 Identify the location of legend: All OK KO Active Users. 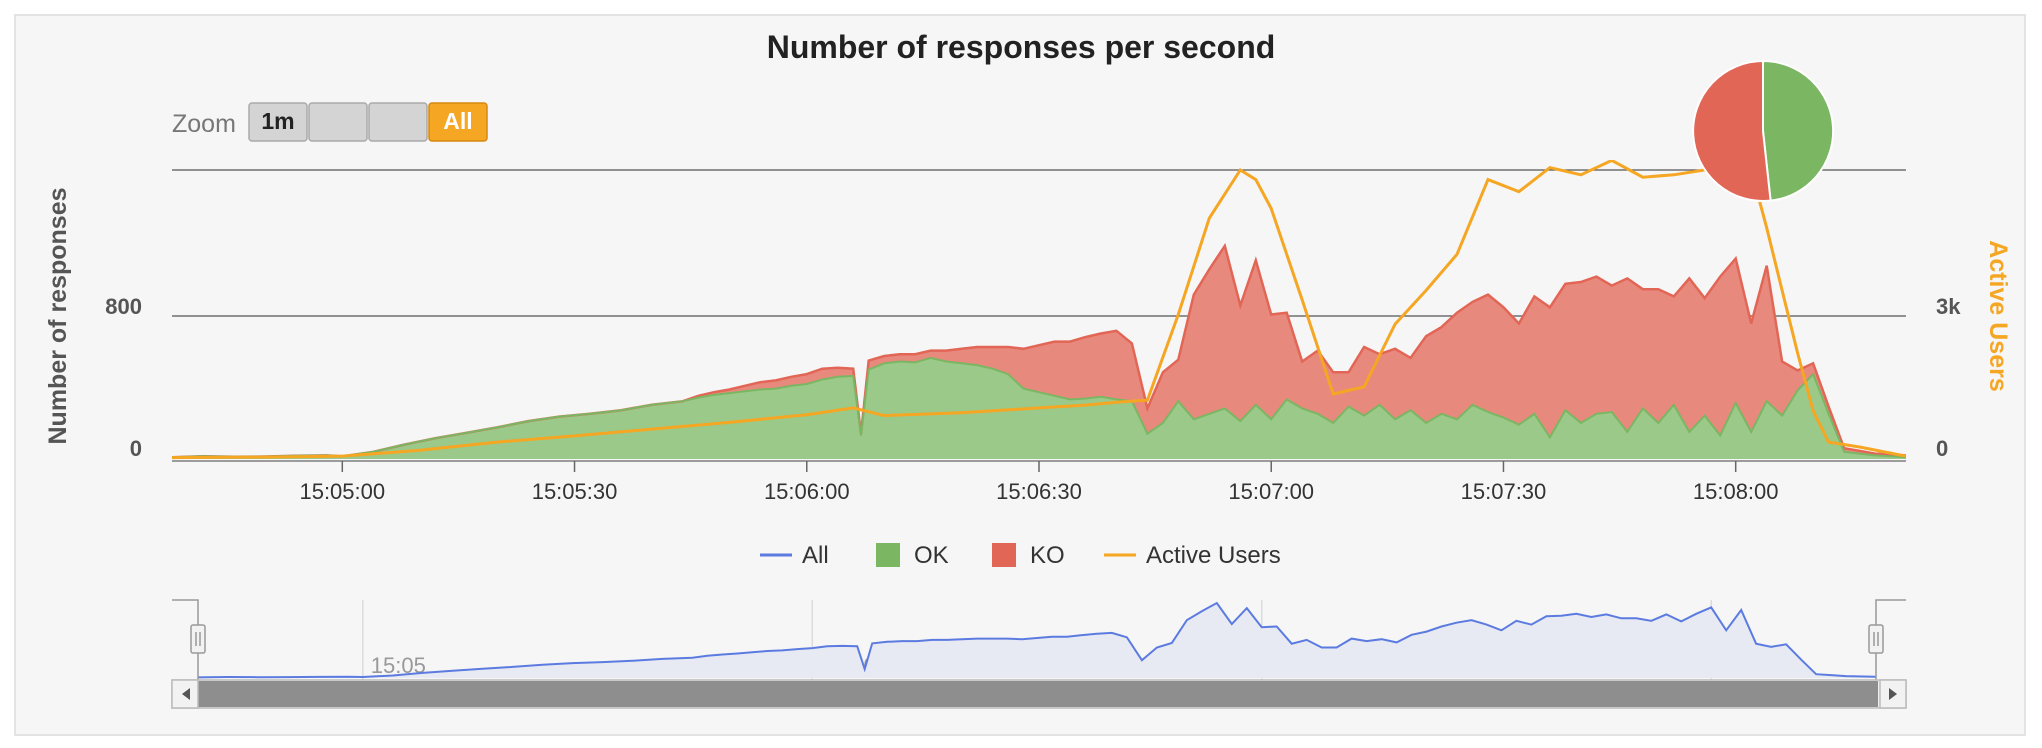
(1020, 555).